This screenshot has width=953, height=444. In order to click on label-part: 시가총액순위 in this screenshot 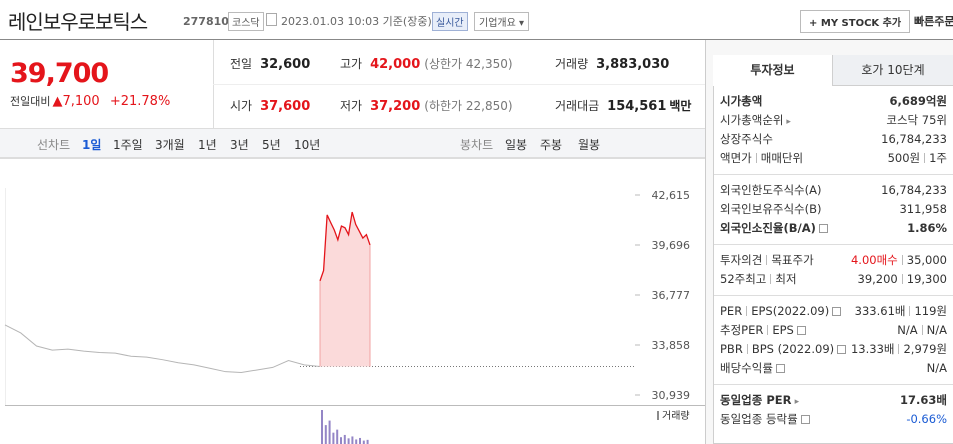, I will do `click(755, 120)`.